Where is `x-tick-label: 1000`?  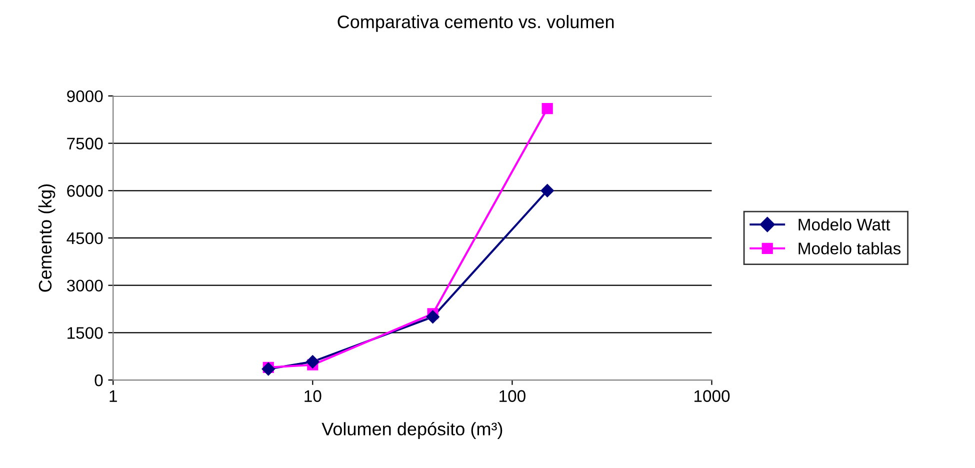 x-tick-label: 1000 is located at coordinates (712, 396).